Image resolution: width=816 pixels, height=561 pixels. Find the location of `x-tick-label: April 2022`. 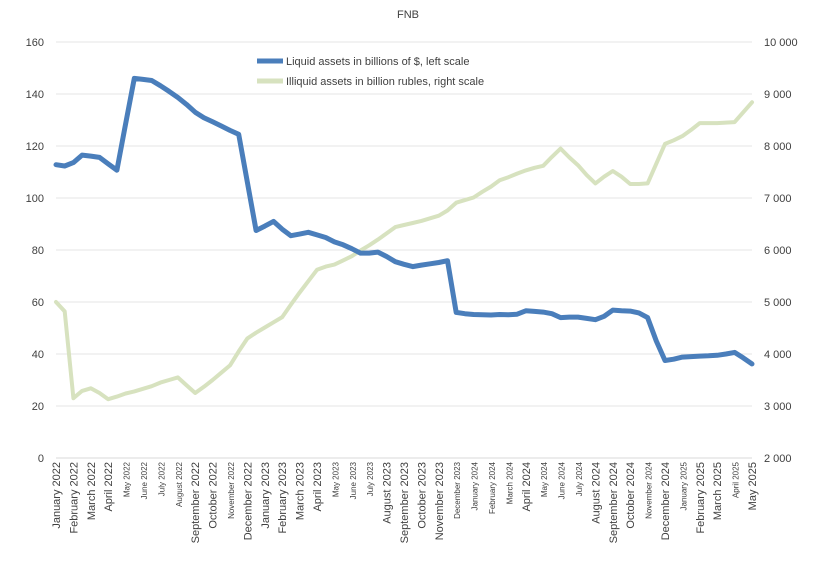

x-tick-label: April 2022 is located at coordinates (109, 487).